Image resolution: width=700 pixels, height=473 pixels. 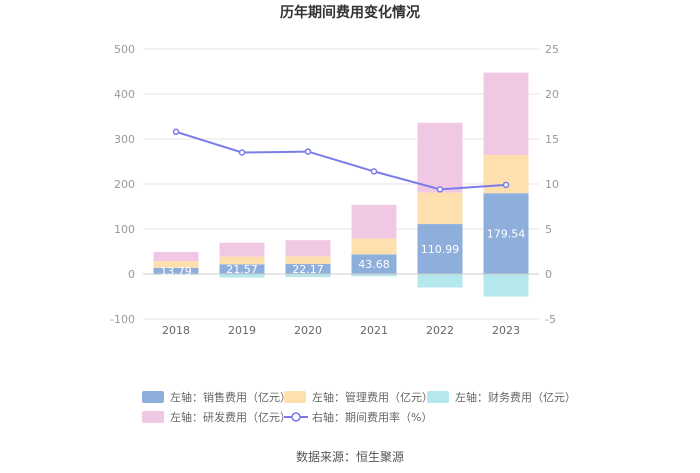 I want to click on right-tick-label: 20, so click(x=552, y=94).